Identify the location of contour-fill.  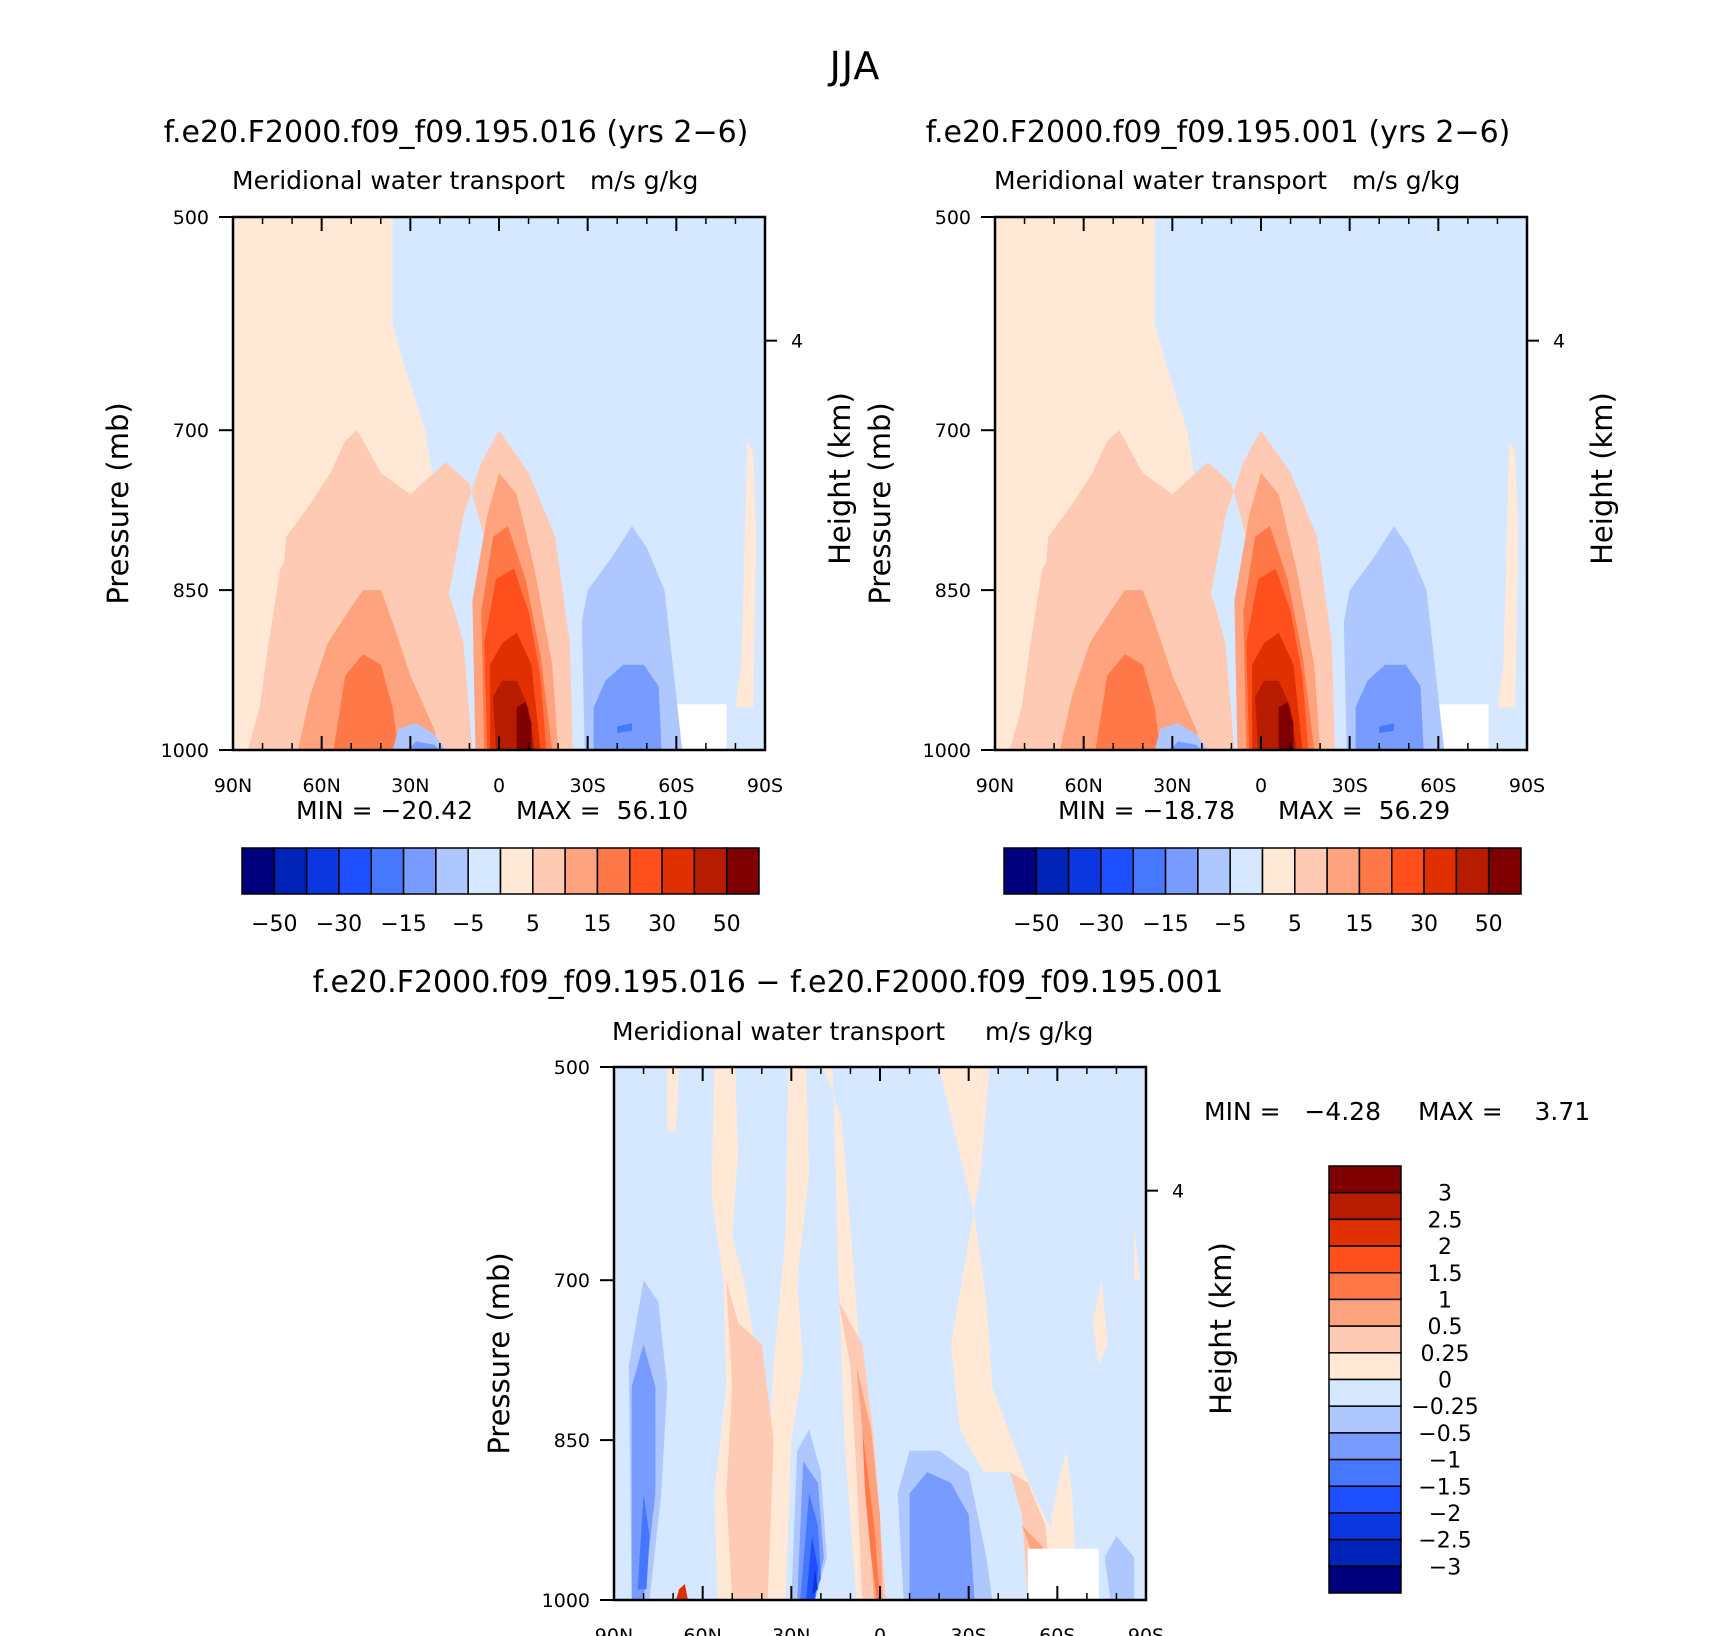
(880, 1333).